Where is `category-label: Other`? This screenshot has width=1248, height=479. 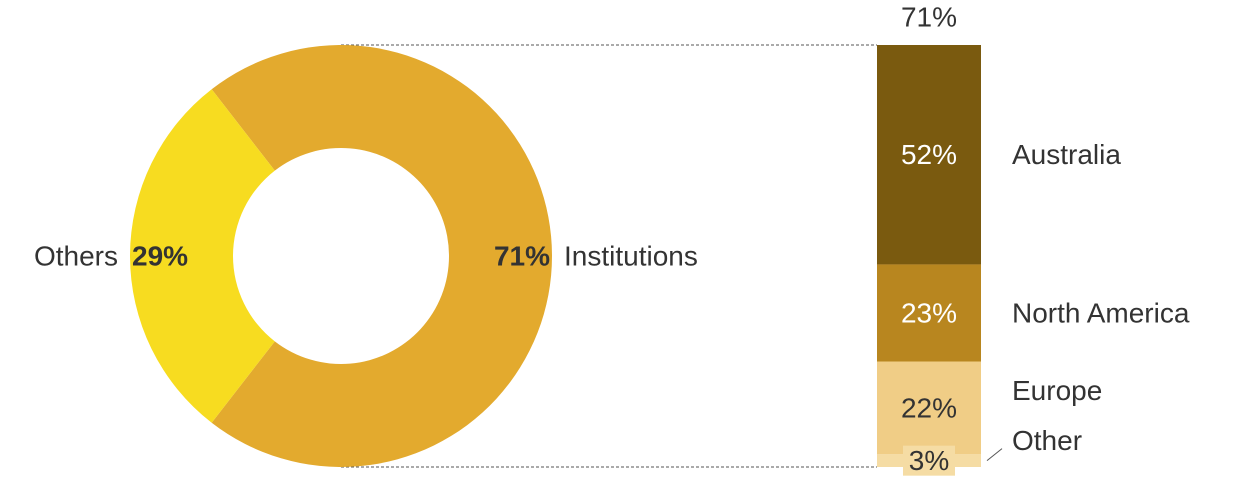 category-label: Other is located at coordinates (1047, 440).